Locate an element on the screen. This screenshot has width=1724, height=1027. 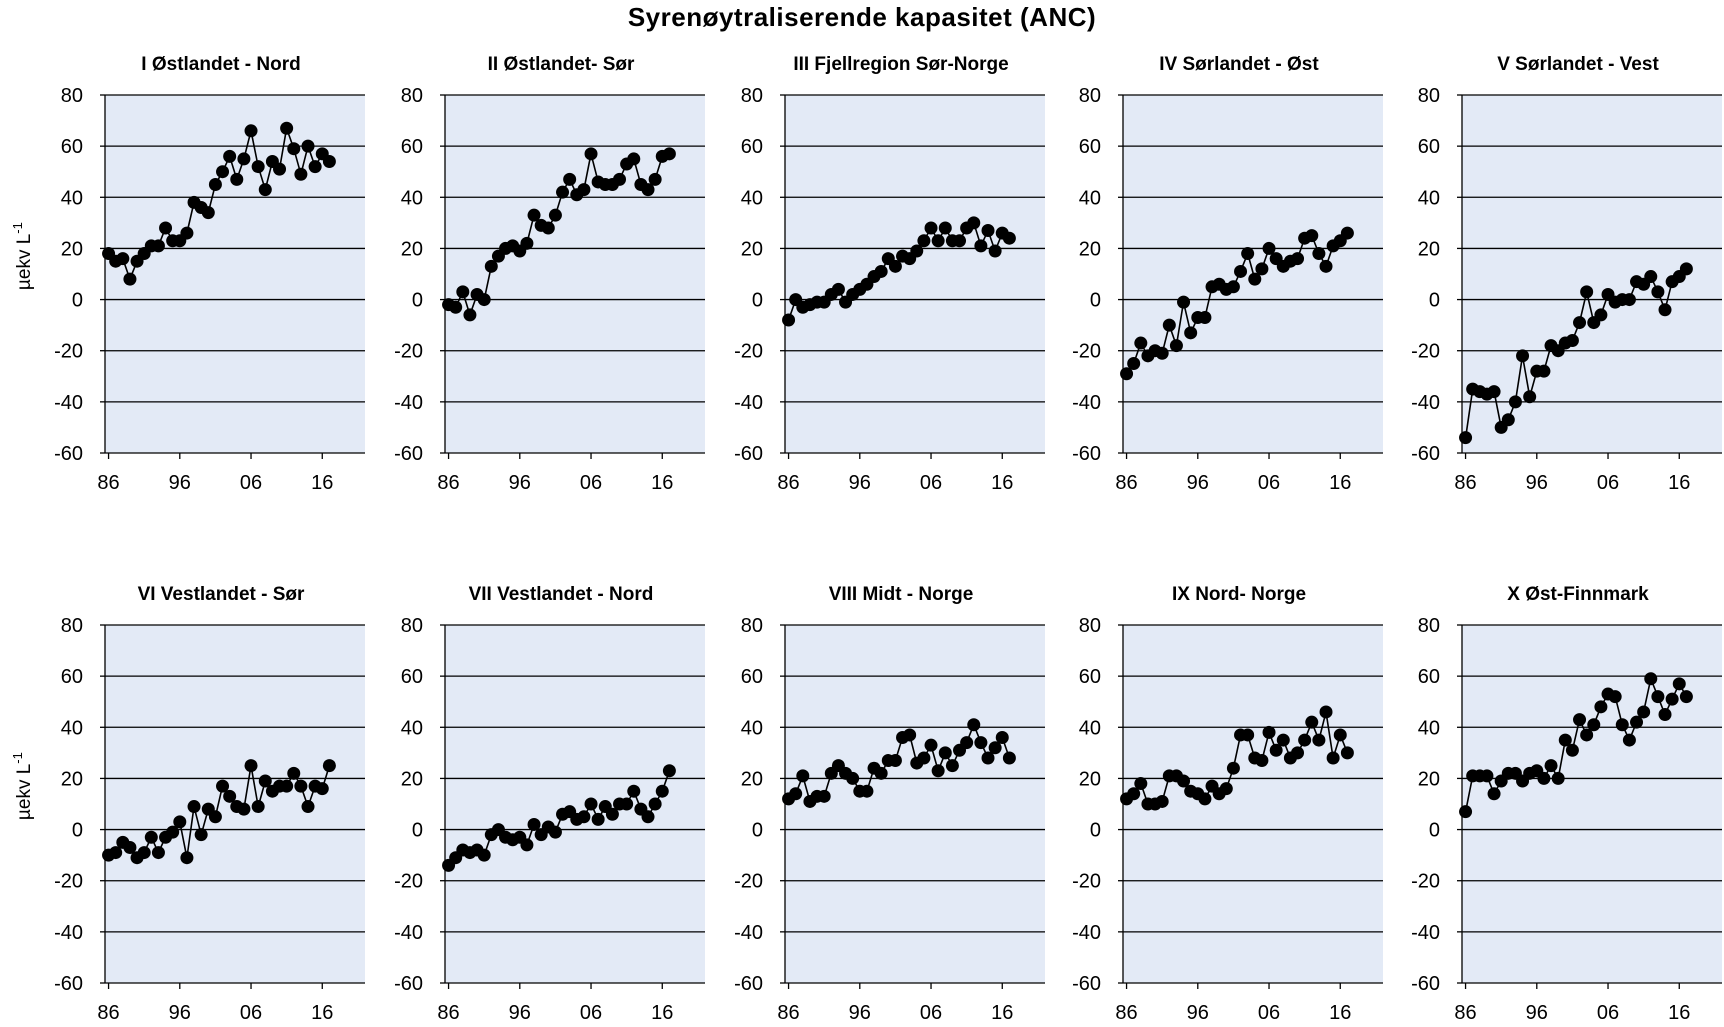
chart-title: IX Nord- Norge is located at coordinates (1239, 594).